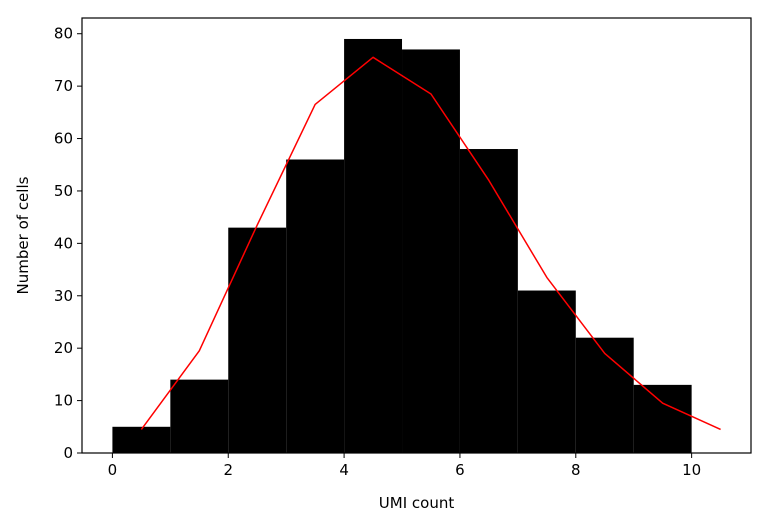 This screenshot has width=768, height=527. I want to click on y-tick-label-6: 60, so click(63, 139).